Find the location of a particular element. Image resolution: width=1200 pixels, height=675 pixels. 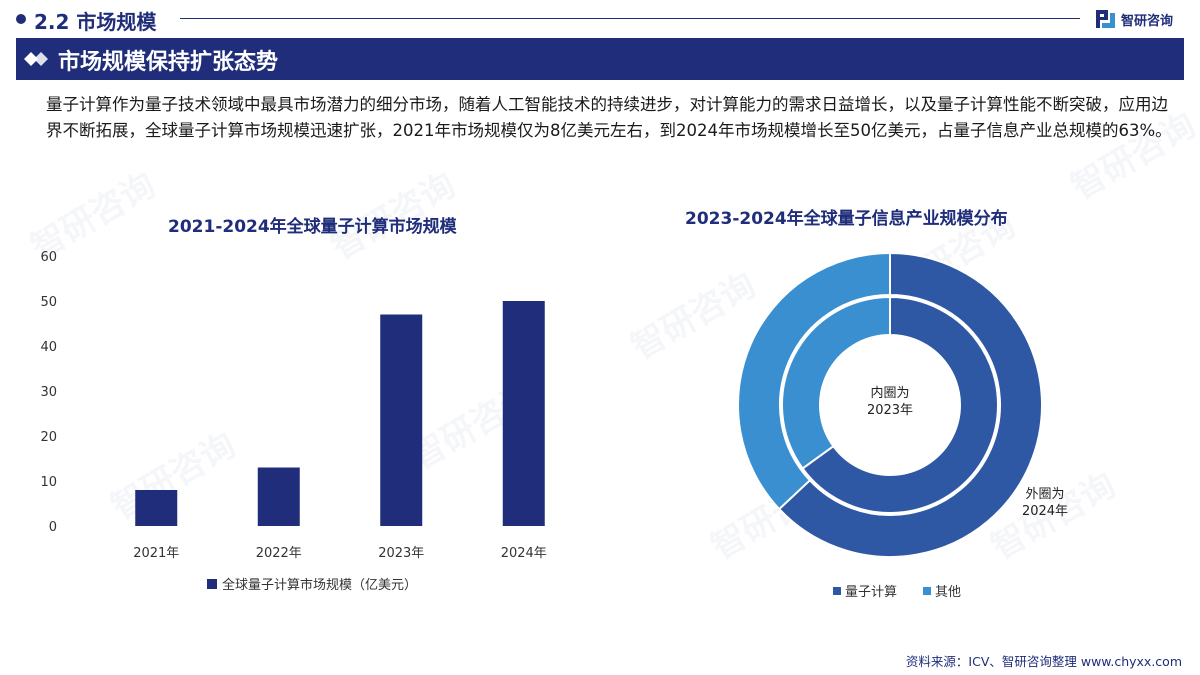

x-tick-label: 2023年 is located at coordinates (401, 553).